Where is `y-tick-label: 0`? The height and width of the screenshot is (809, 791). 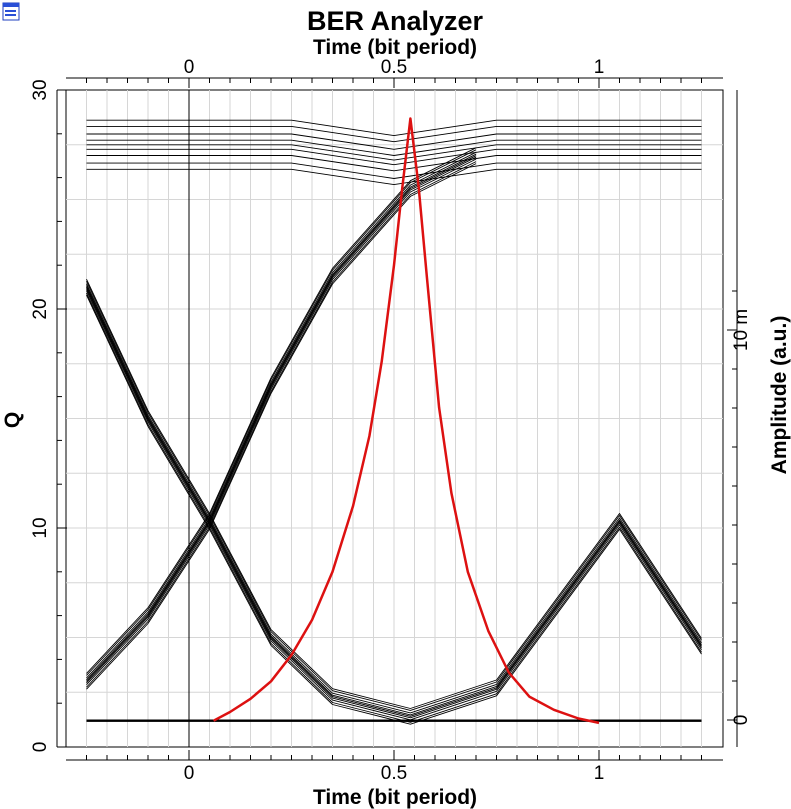 y-tick-label: 0 is located at coordinates (40, 747).